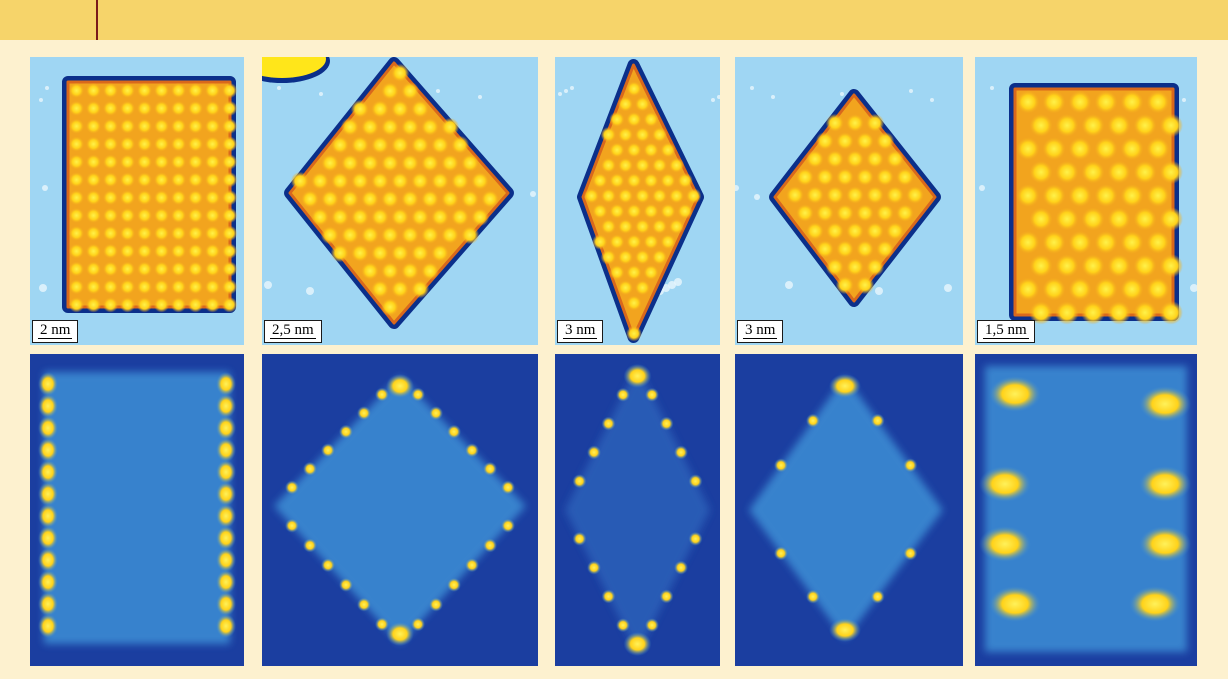  I want to click on dos-map-small-diamond-pattern, so click(849, 510).